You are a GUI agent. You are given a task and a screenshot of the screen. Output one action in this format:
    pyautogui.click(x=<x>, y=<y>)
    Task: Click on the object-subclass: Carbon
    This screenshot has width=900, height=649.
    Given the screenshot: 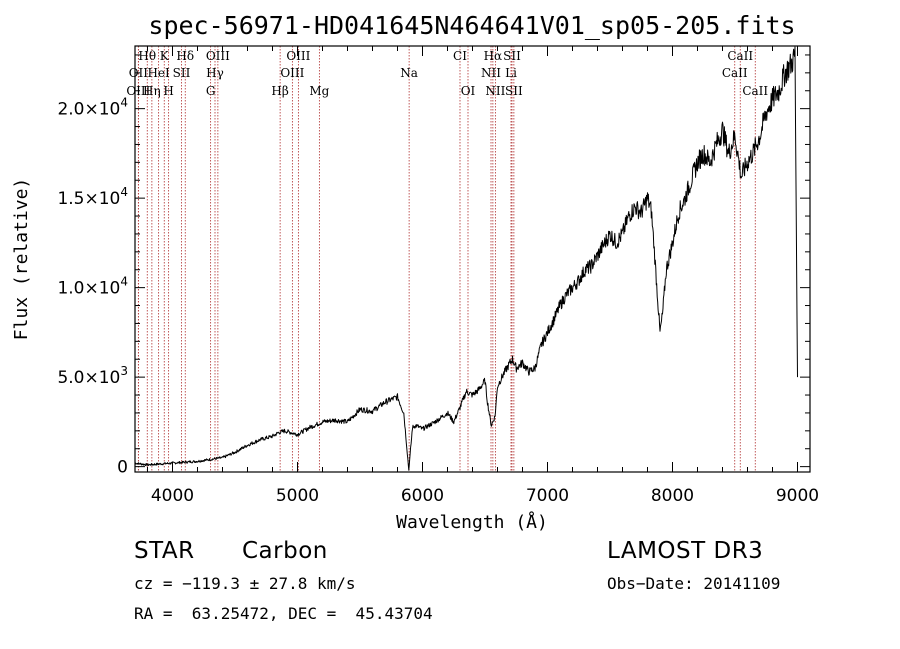 What is the action you would take?
    pyautogui.click(x=285, y=551)
    